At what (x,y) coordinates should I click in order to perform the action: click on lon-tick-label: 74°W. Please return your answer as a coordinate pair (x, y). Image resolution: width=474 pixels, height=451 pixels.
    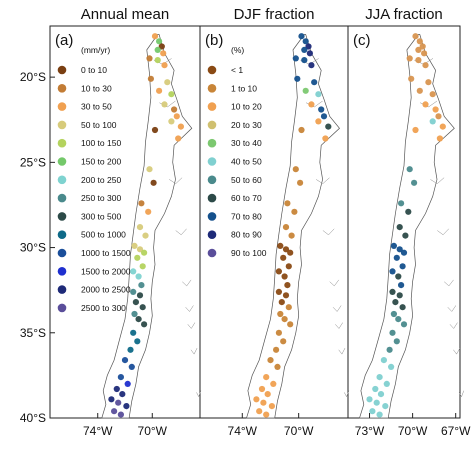
    Looking at the image, I should click on (243, 431).